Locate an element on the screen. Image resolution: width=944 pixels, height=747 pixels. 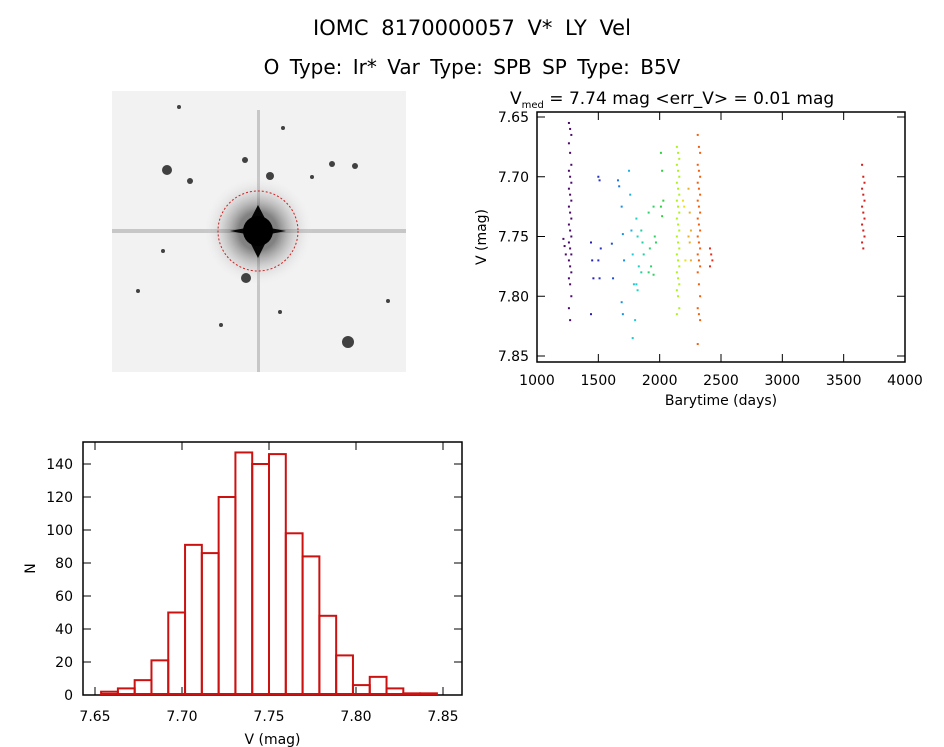
y-tick-label: 120 is located at coordinates (59, 498).